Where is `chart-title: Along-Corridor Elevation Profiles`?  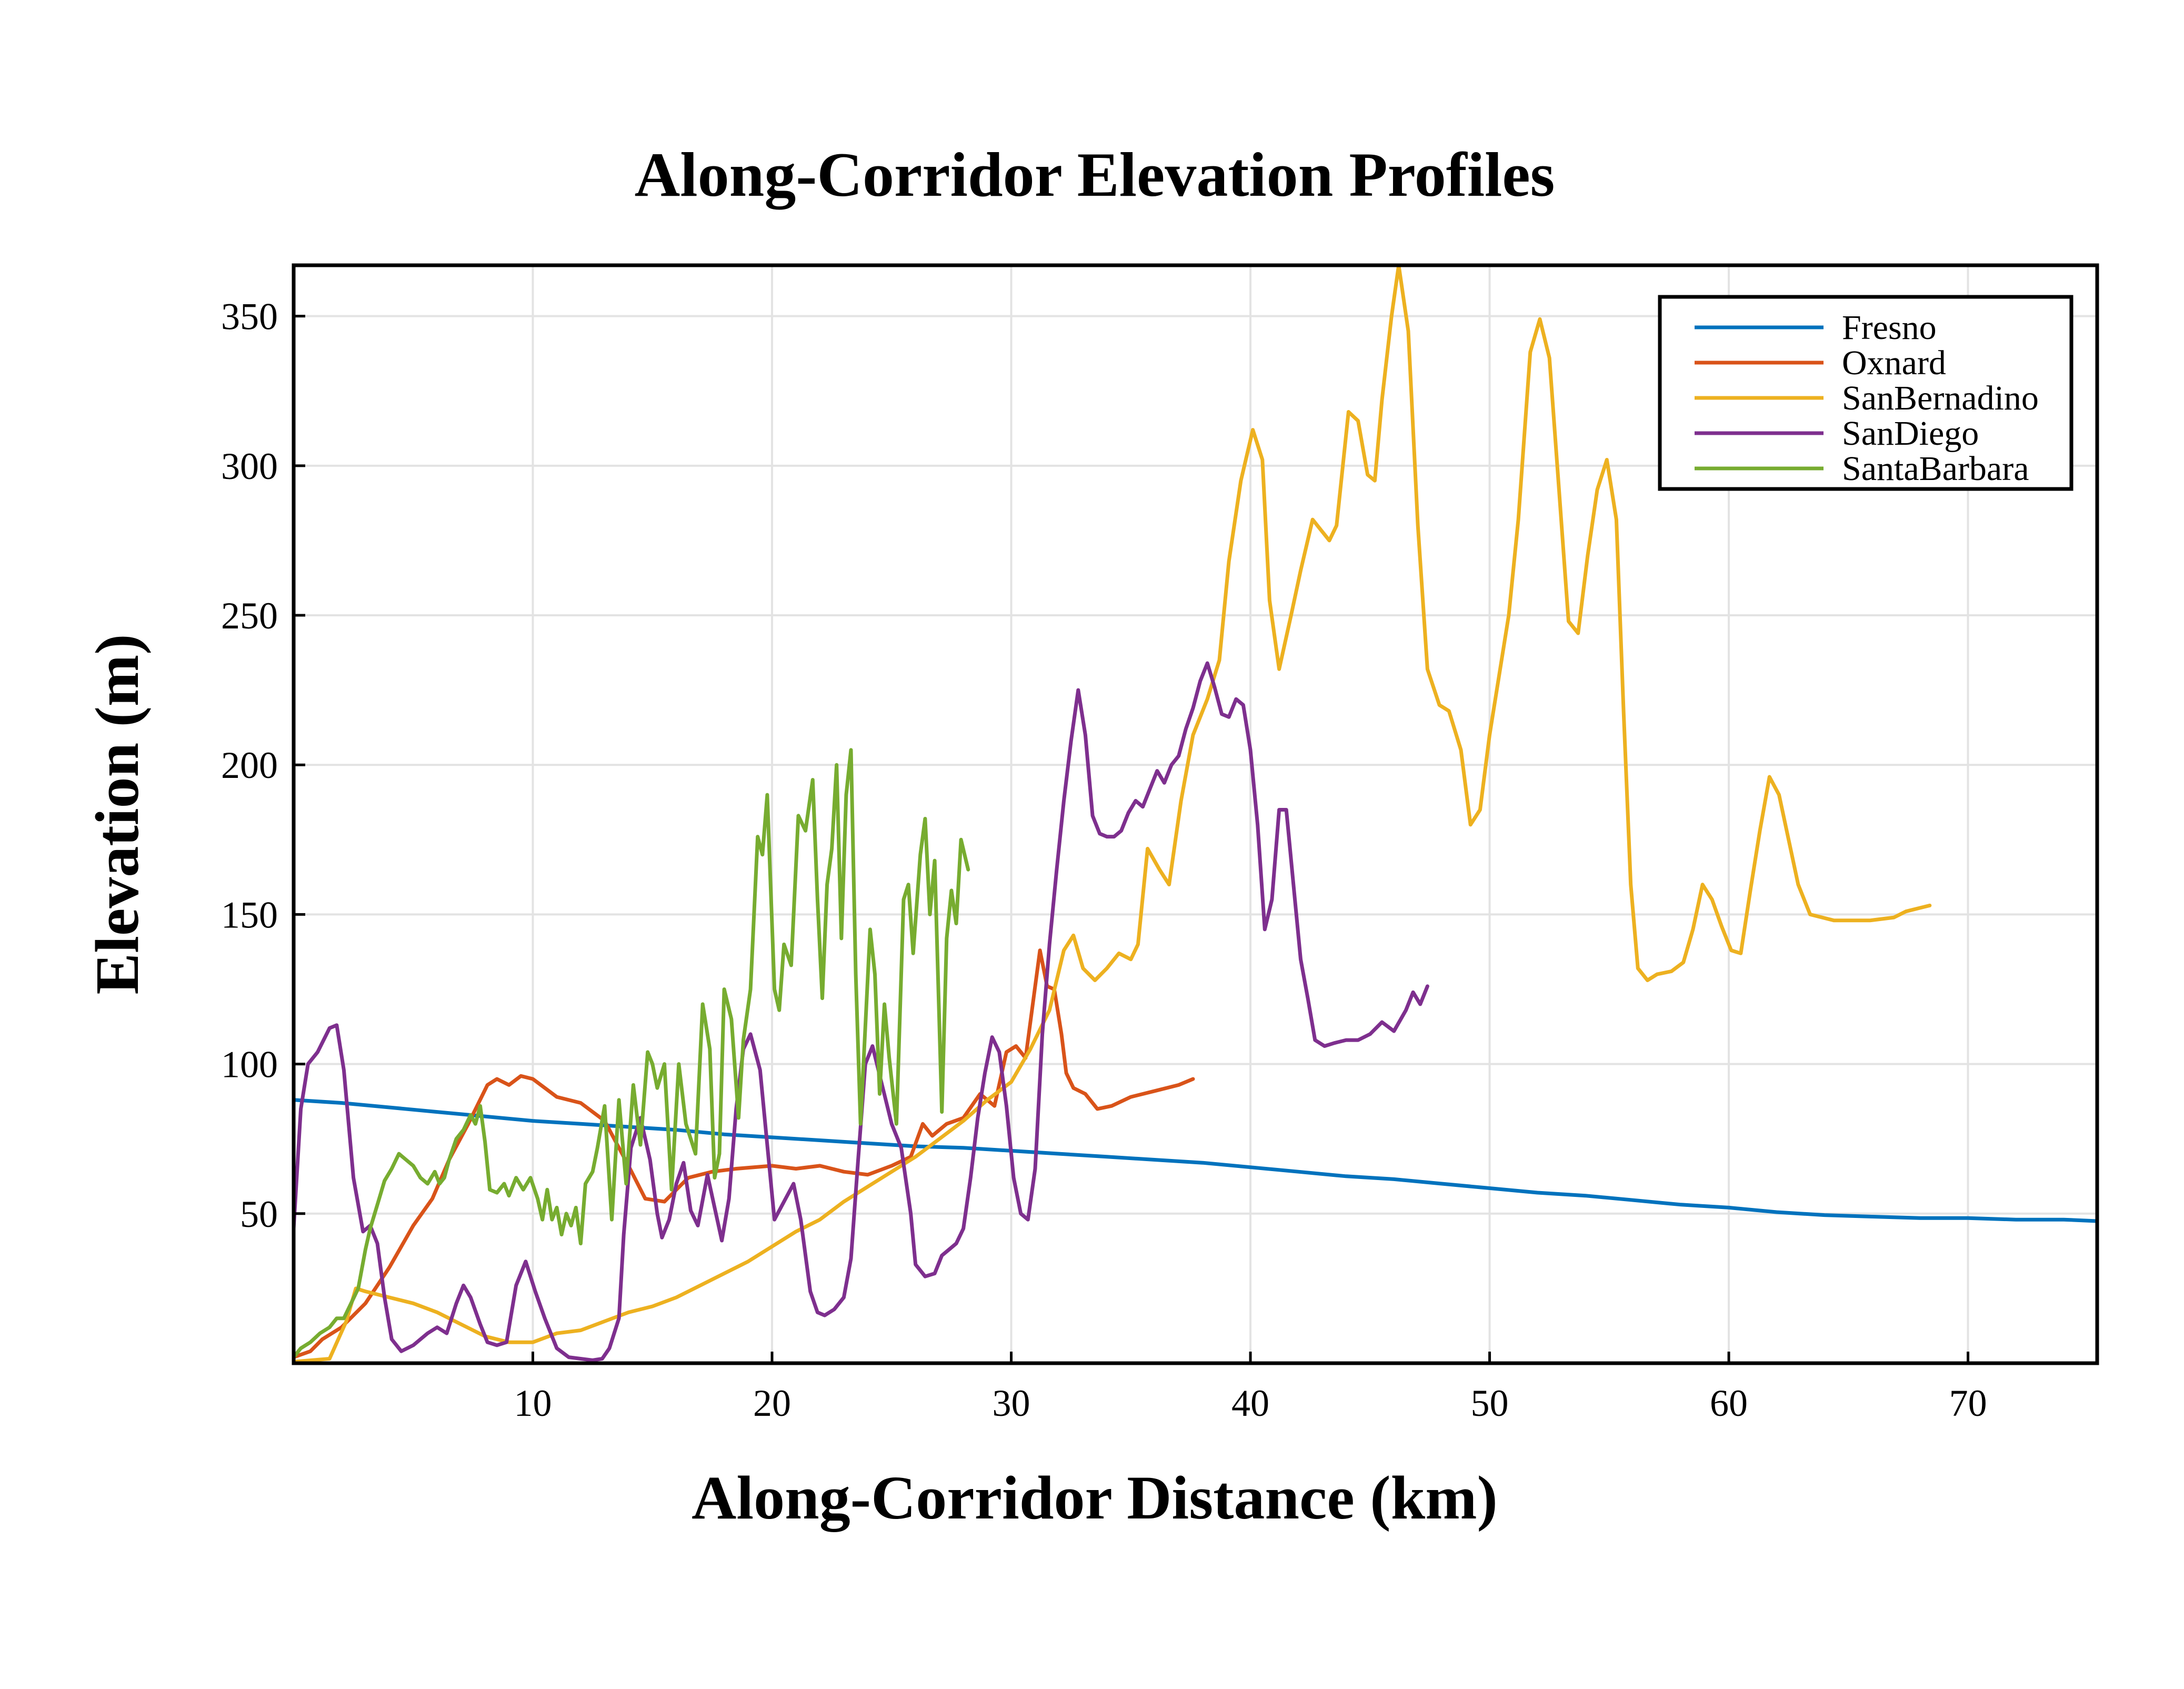 chart-title: Along-Corridor Elevation Profiles is located at coordinates (1095, 174).